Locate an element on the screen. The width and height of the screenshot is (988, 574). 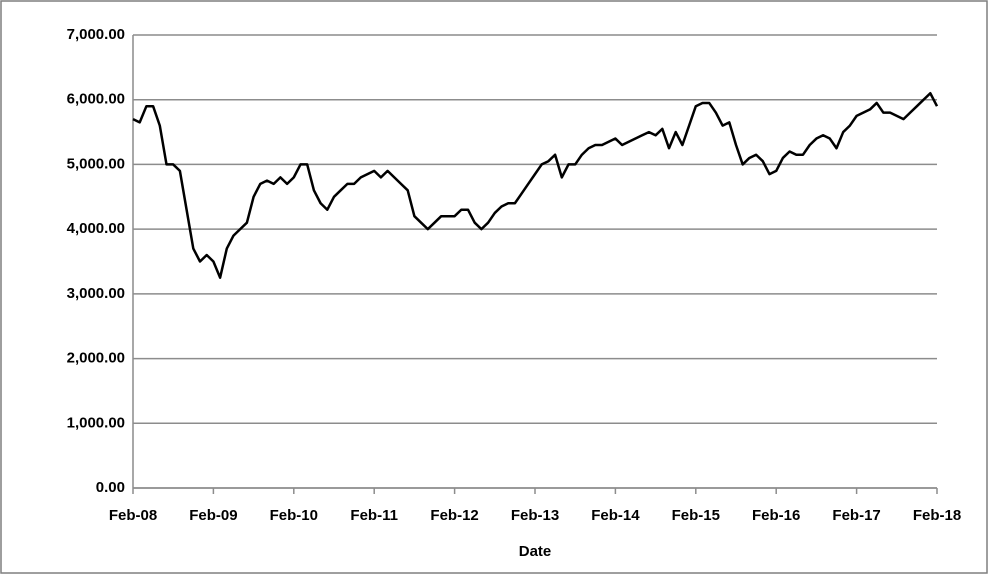
y-tick-label: 2,000.00 is located at coordinates (96, 358).